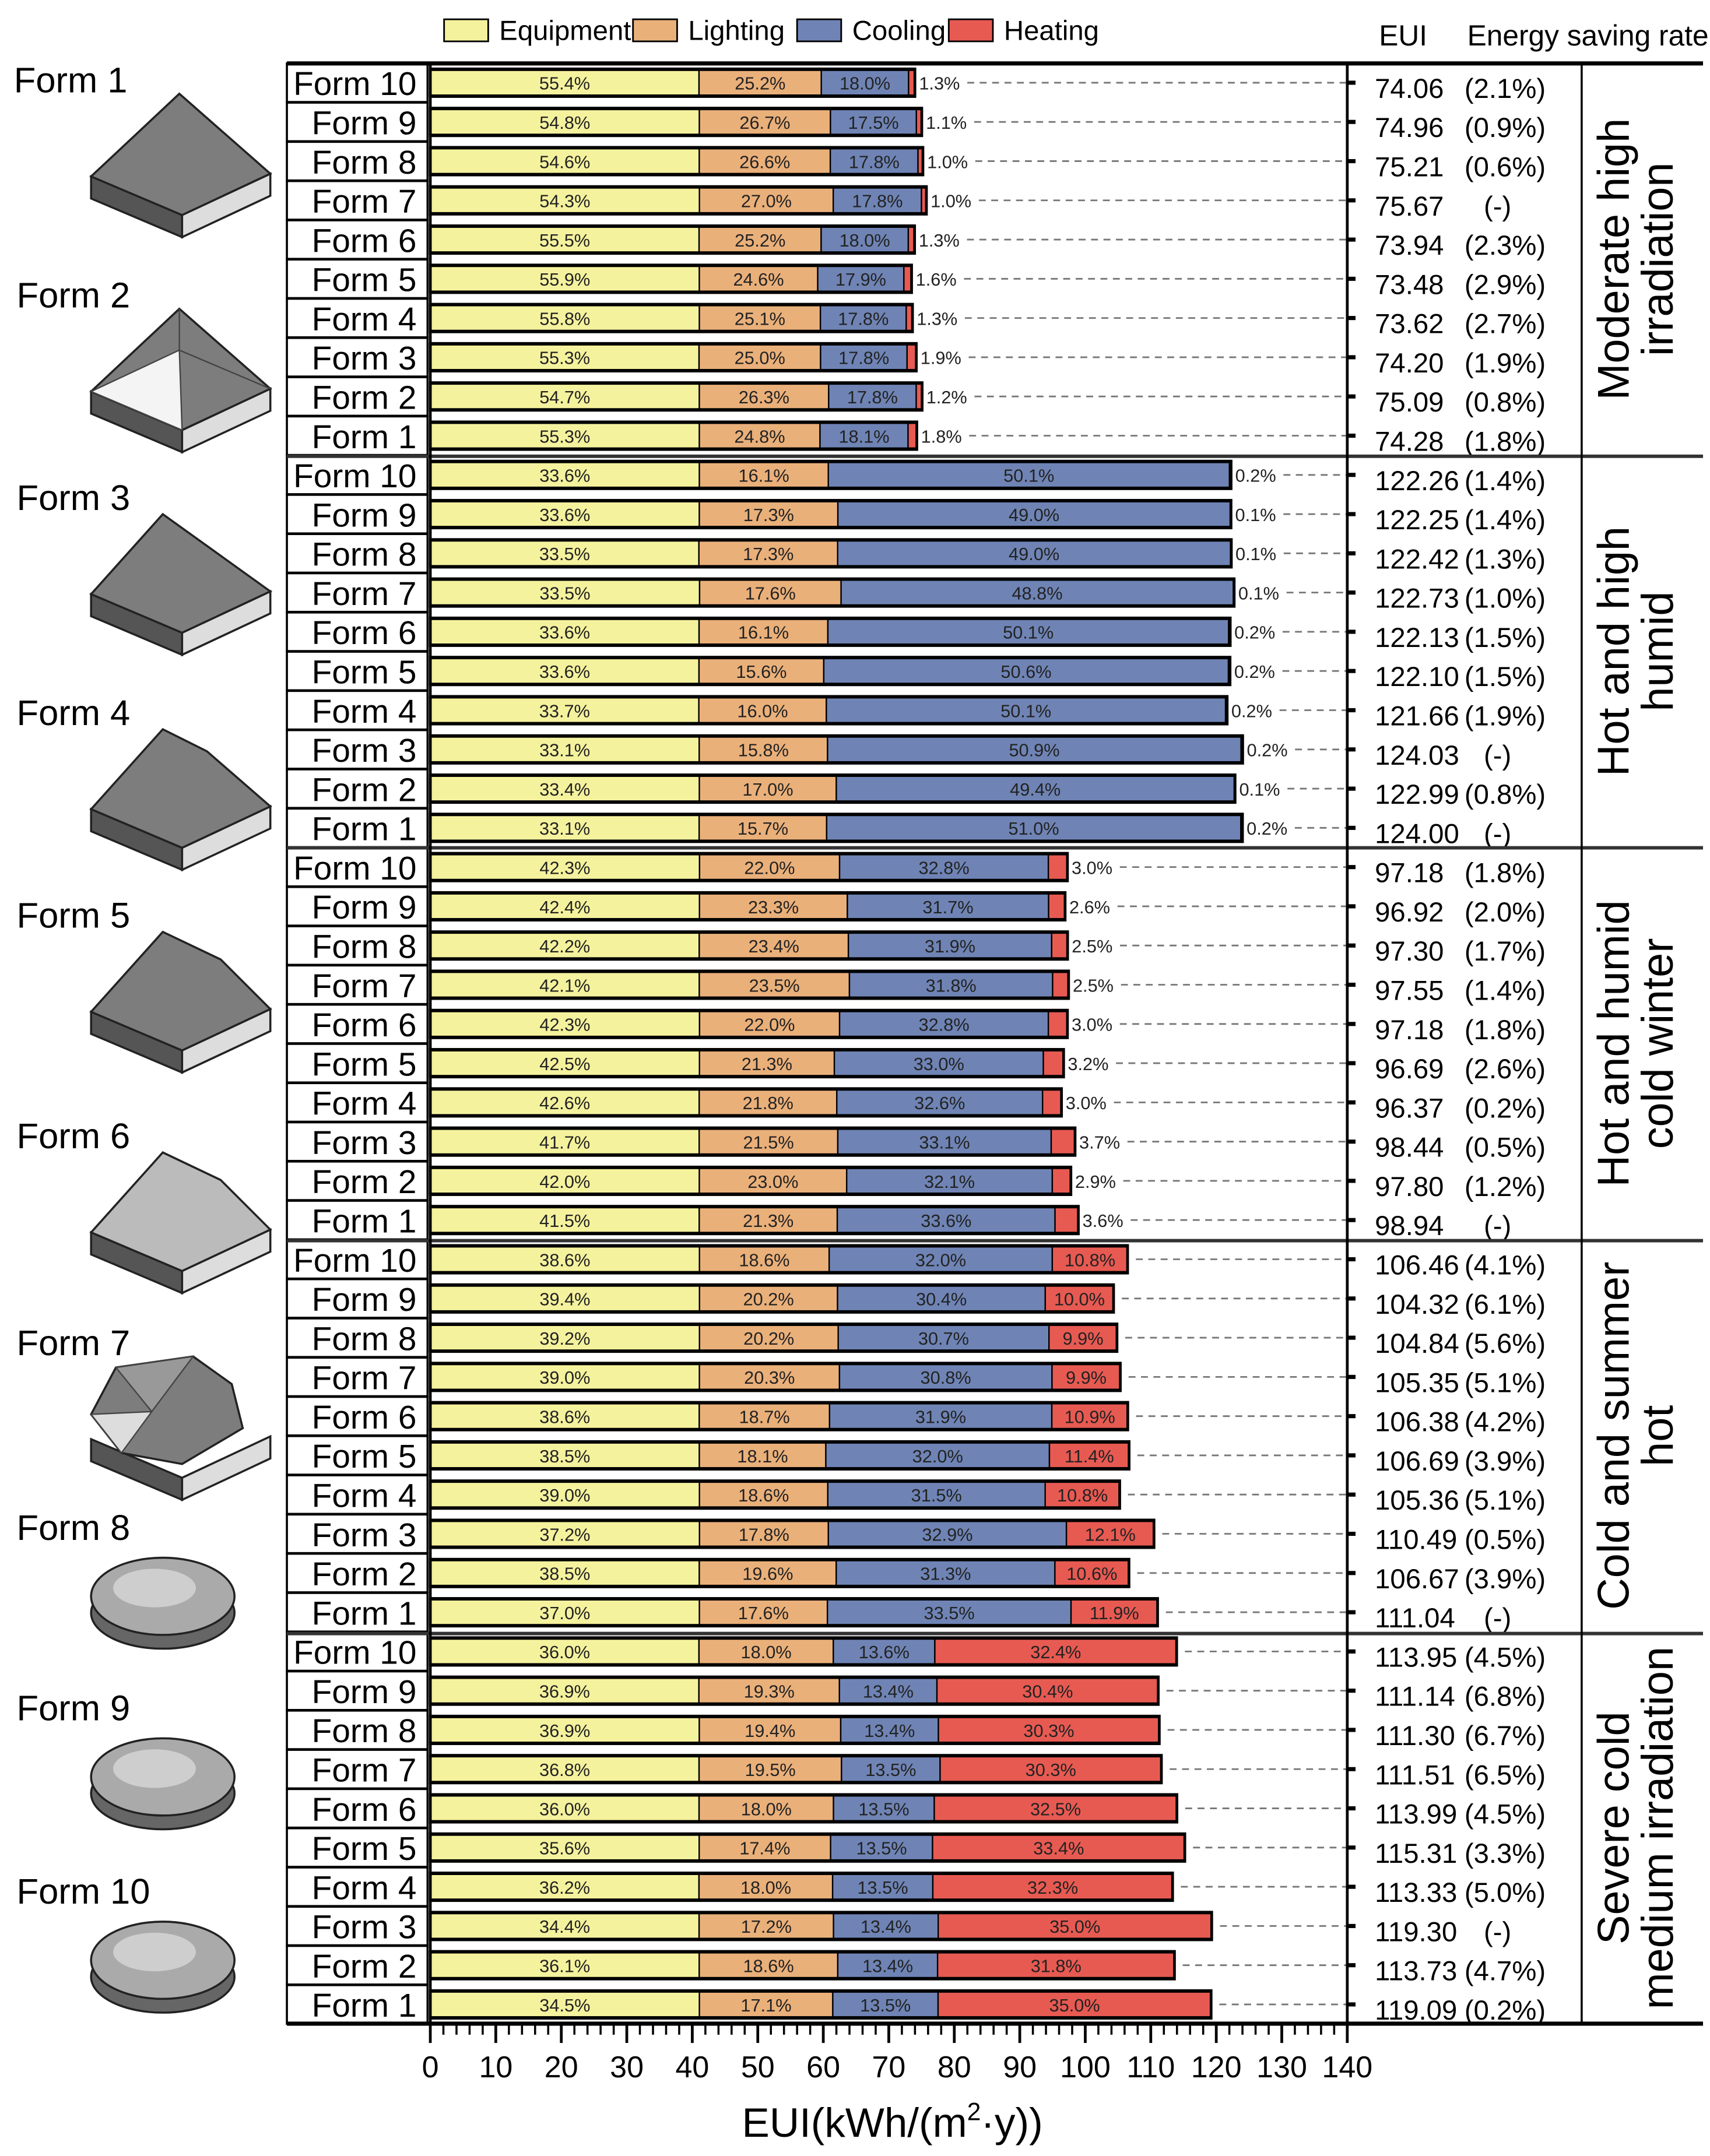  What do you see at coordinates (1505, 1030) in the screenshot?
I see `saving-rate: (1.8%)` at bounding box center [1505, 1030].